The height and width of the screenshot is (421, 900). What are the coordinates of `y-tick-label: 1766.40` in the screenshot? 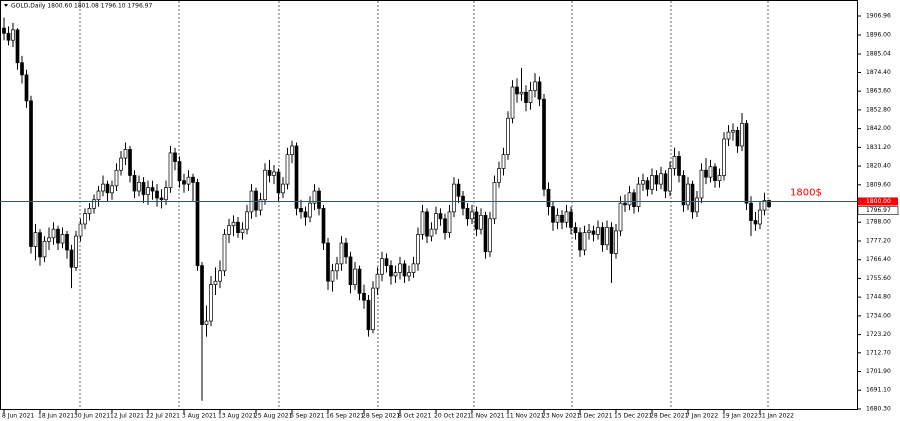 It's located at (878, 259).